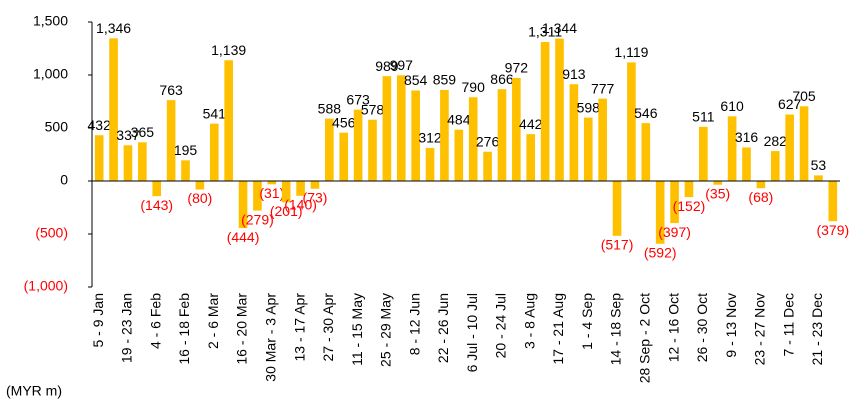 This screenshot has width=856, height=412. I want to click on data-label: (397), so click(674, 232).